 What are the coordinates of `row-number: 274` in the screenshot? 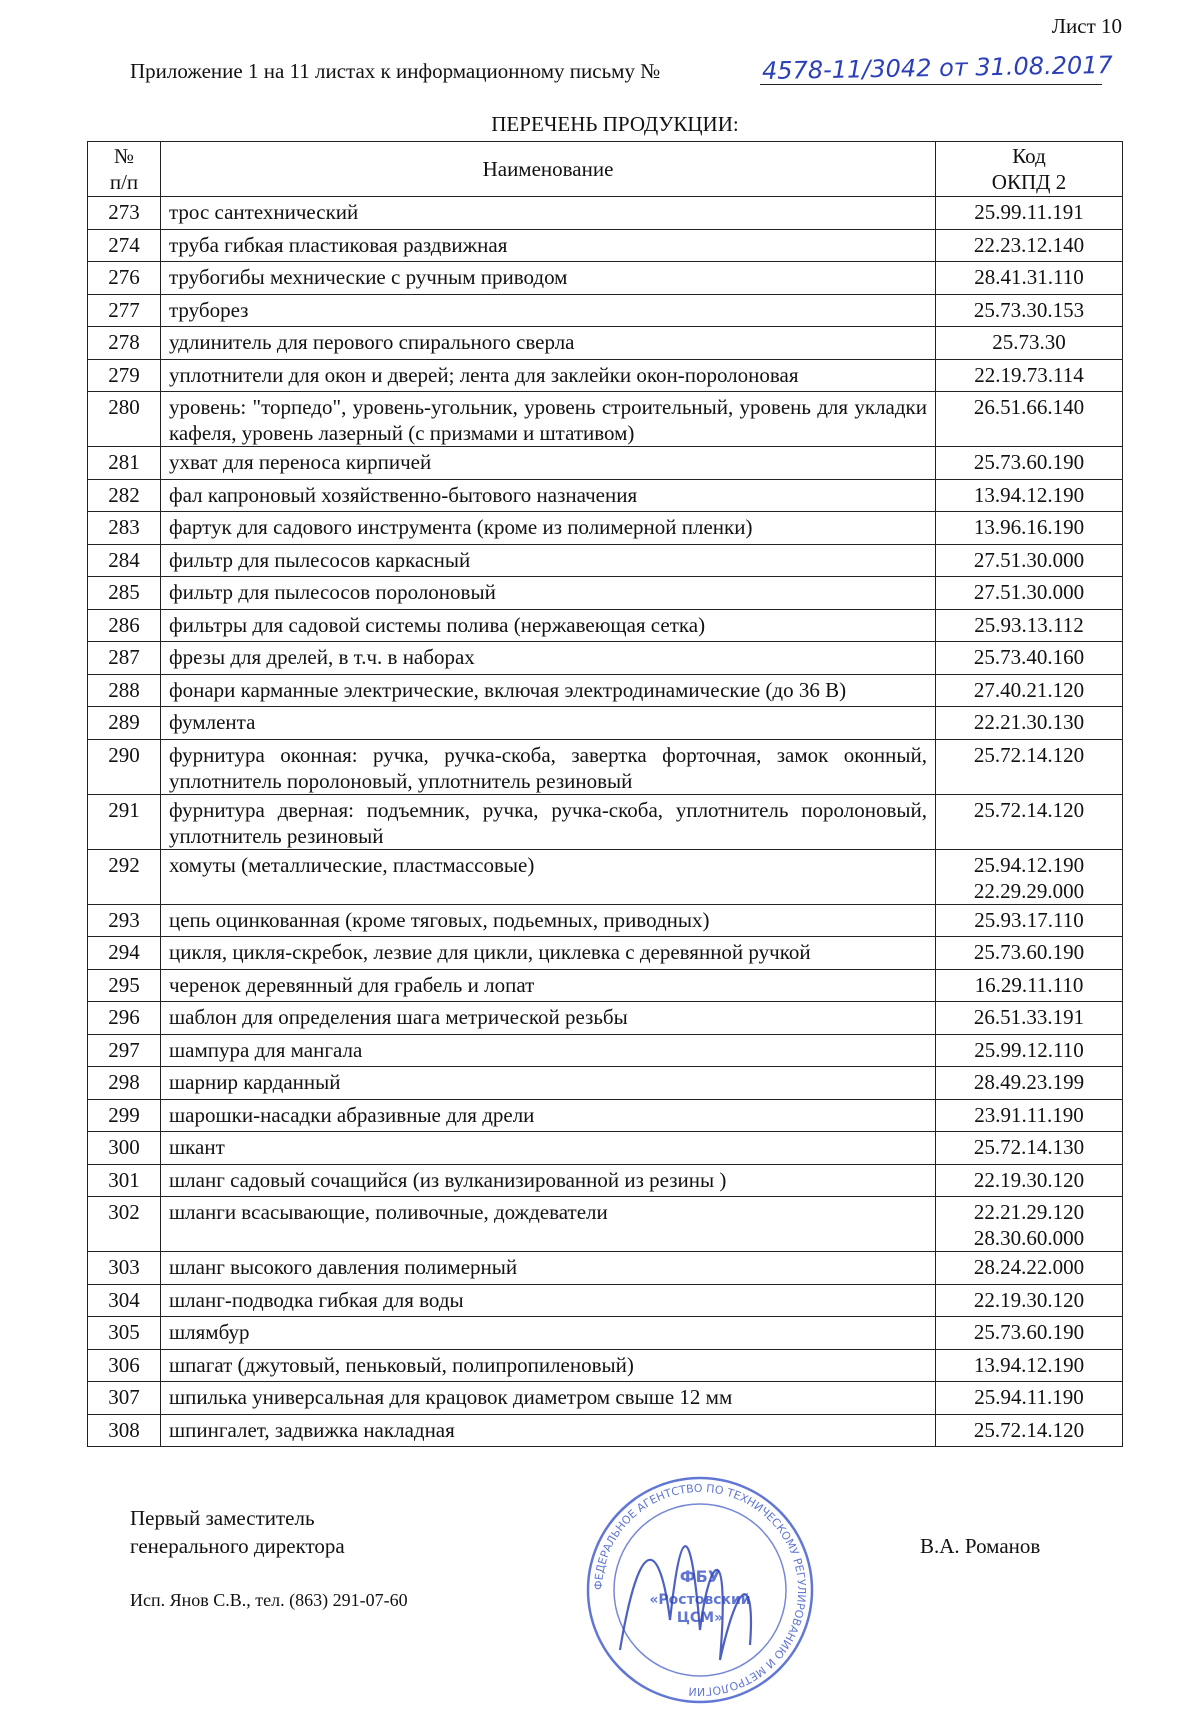 It's located at (124, 245).